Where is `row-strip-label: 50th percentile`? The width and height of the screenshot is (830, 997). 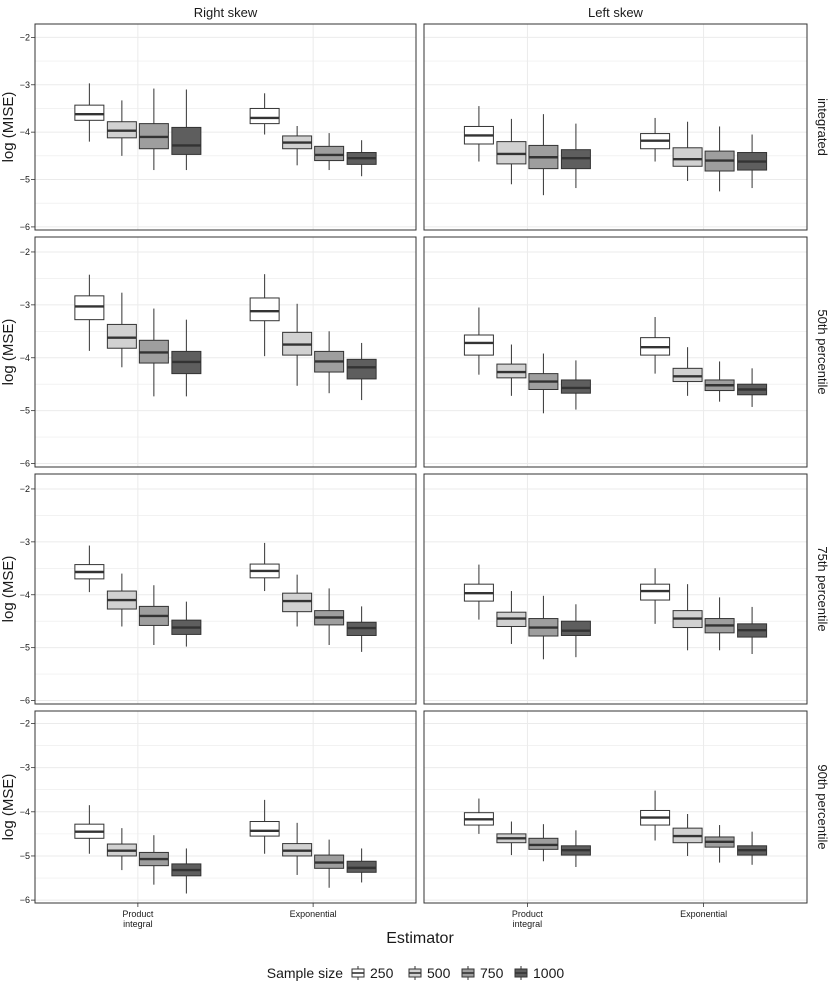
row-strip-label: 50th percentile is located at coordinates (822, 351).